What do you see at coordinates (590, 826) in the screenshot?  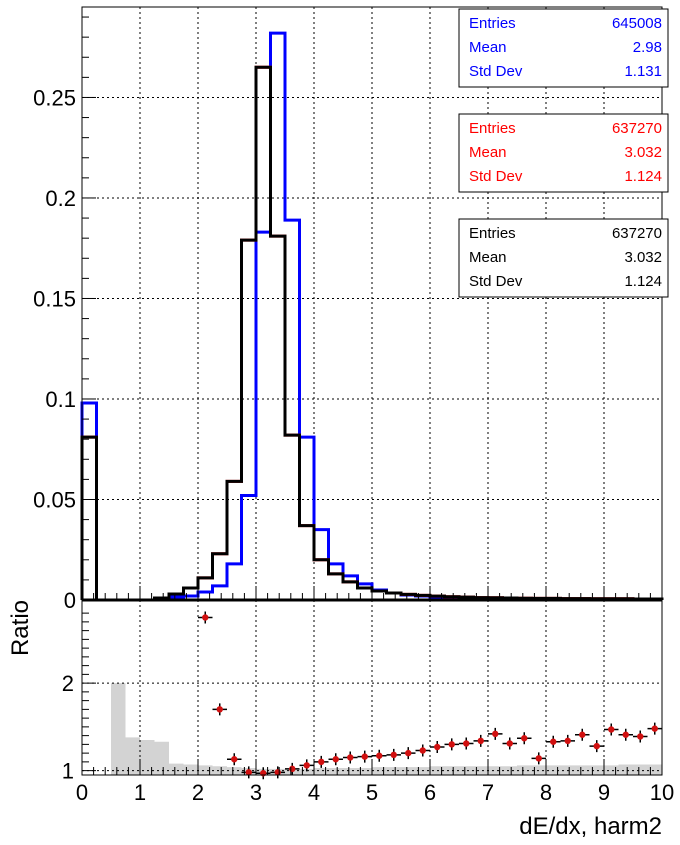 I see `x-axis-title: dE/dx, harm2` at bounding box center [590, 826].